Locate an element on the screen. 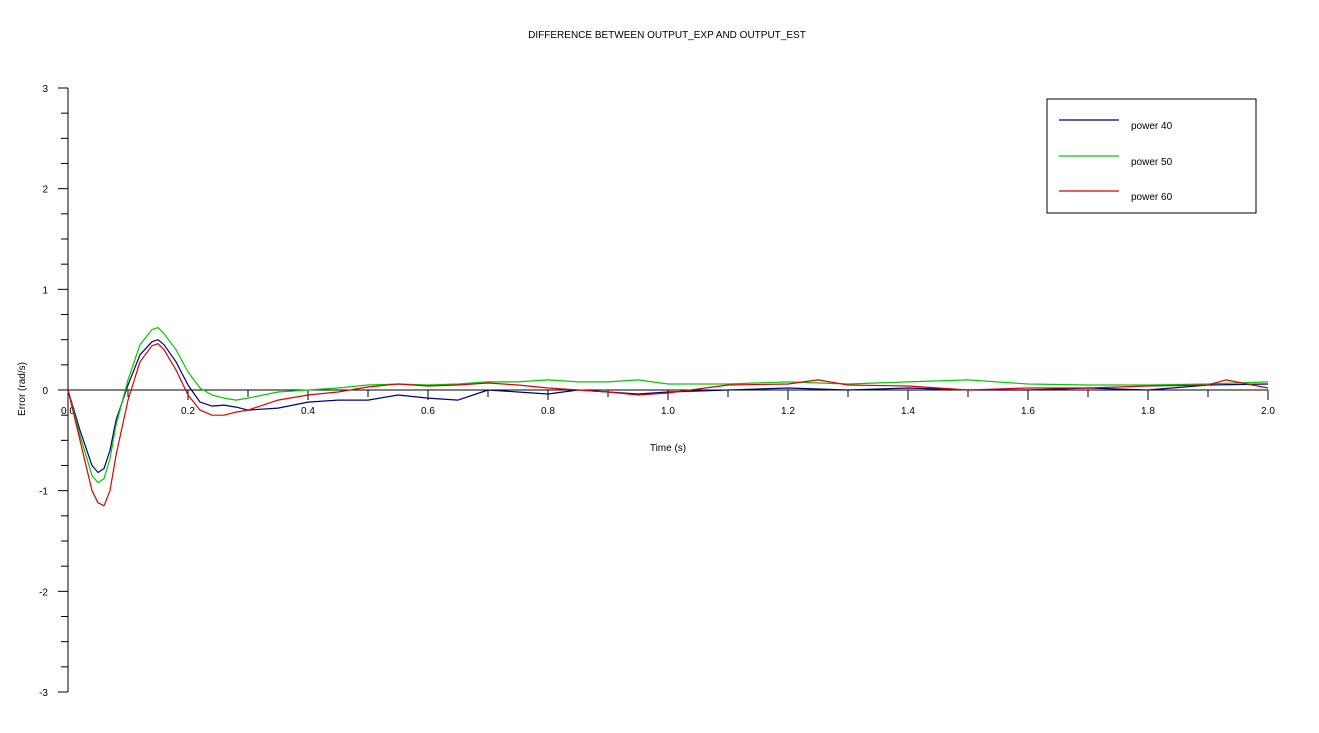 The image size is (1319, 733). x-tick-label: 2.0 is located at coordinates (1268, 411).